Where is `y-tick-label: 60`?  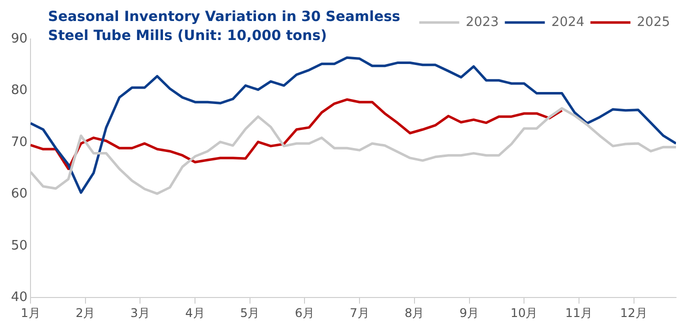
y-tick-label: 60 is located at coordinates (19, 194).